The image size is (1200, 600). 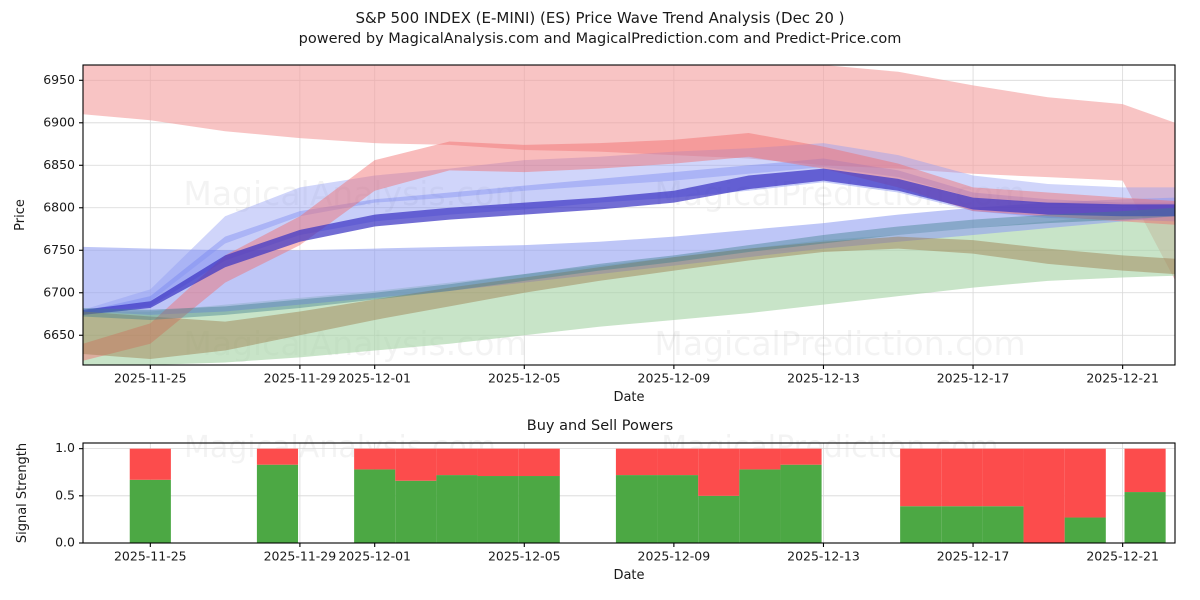 What do you see at coordinates (839, 343) in the screenshot?
I see `watermark-text: MagicalPrediction.com` at bounding box center [839, 343].